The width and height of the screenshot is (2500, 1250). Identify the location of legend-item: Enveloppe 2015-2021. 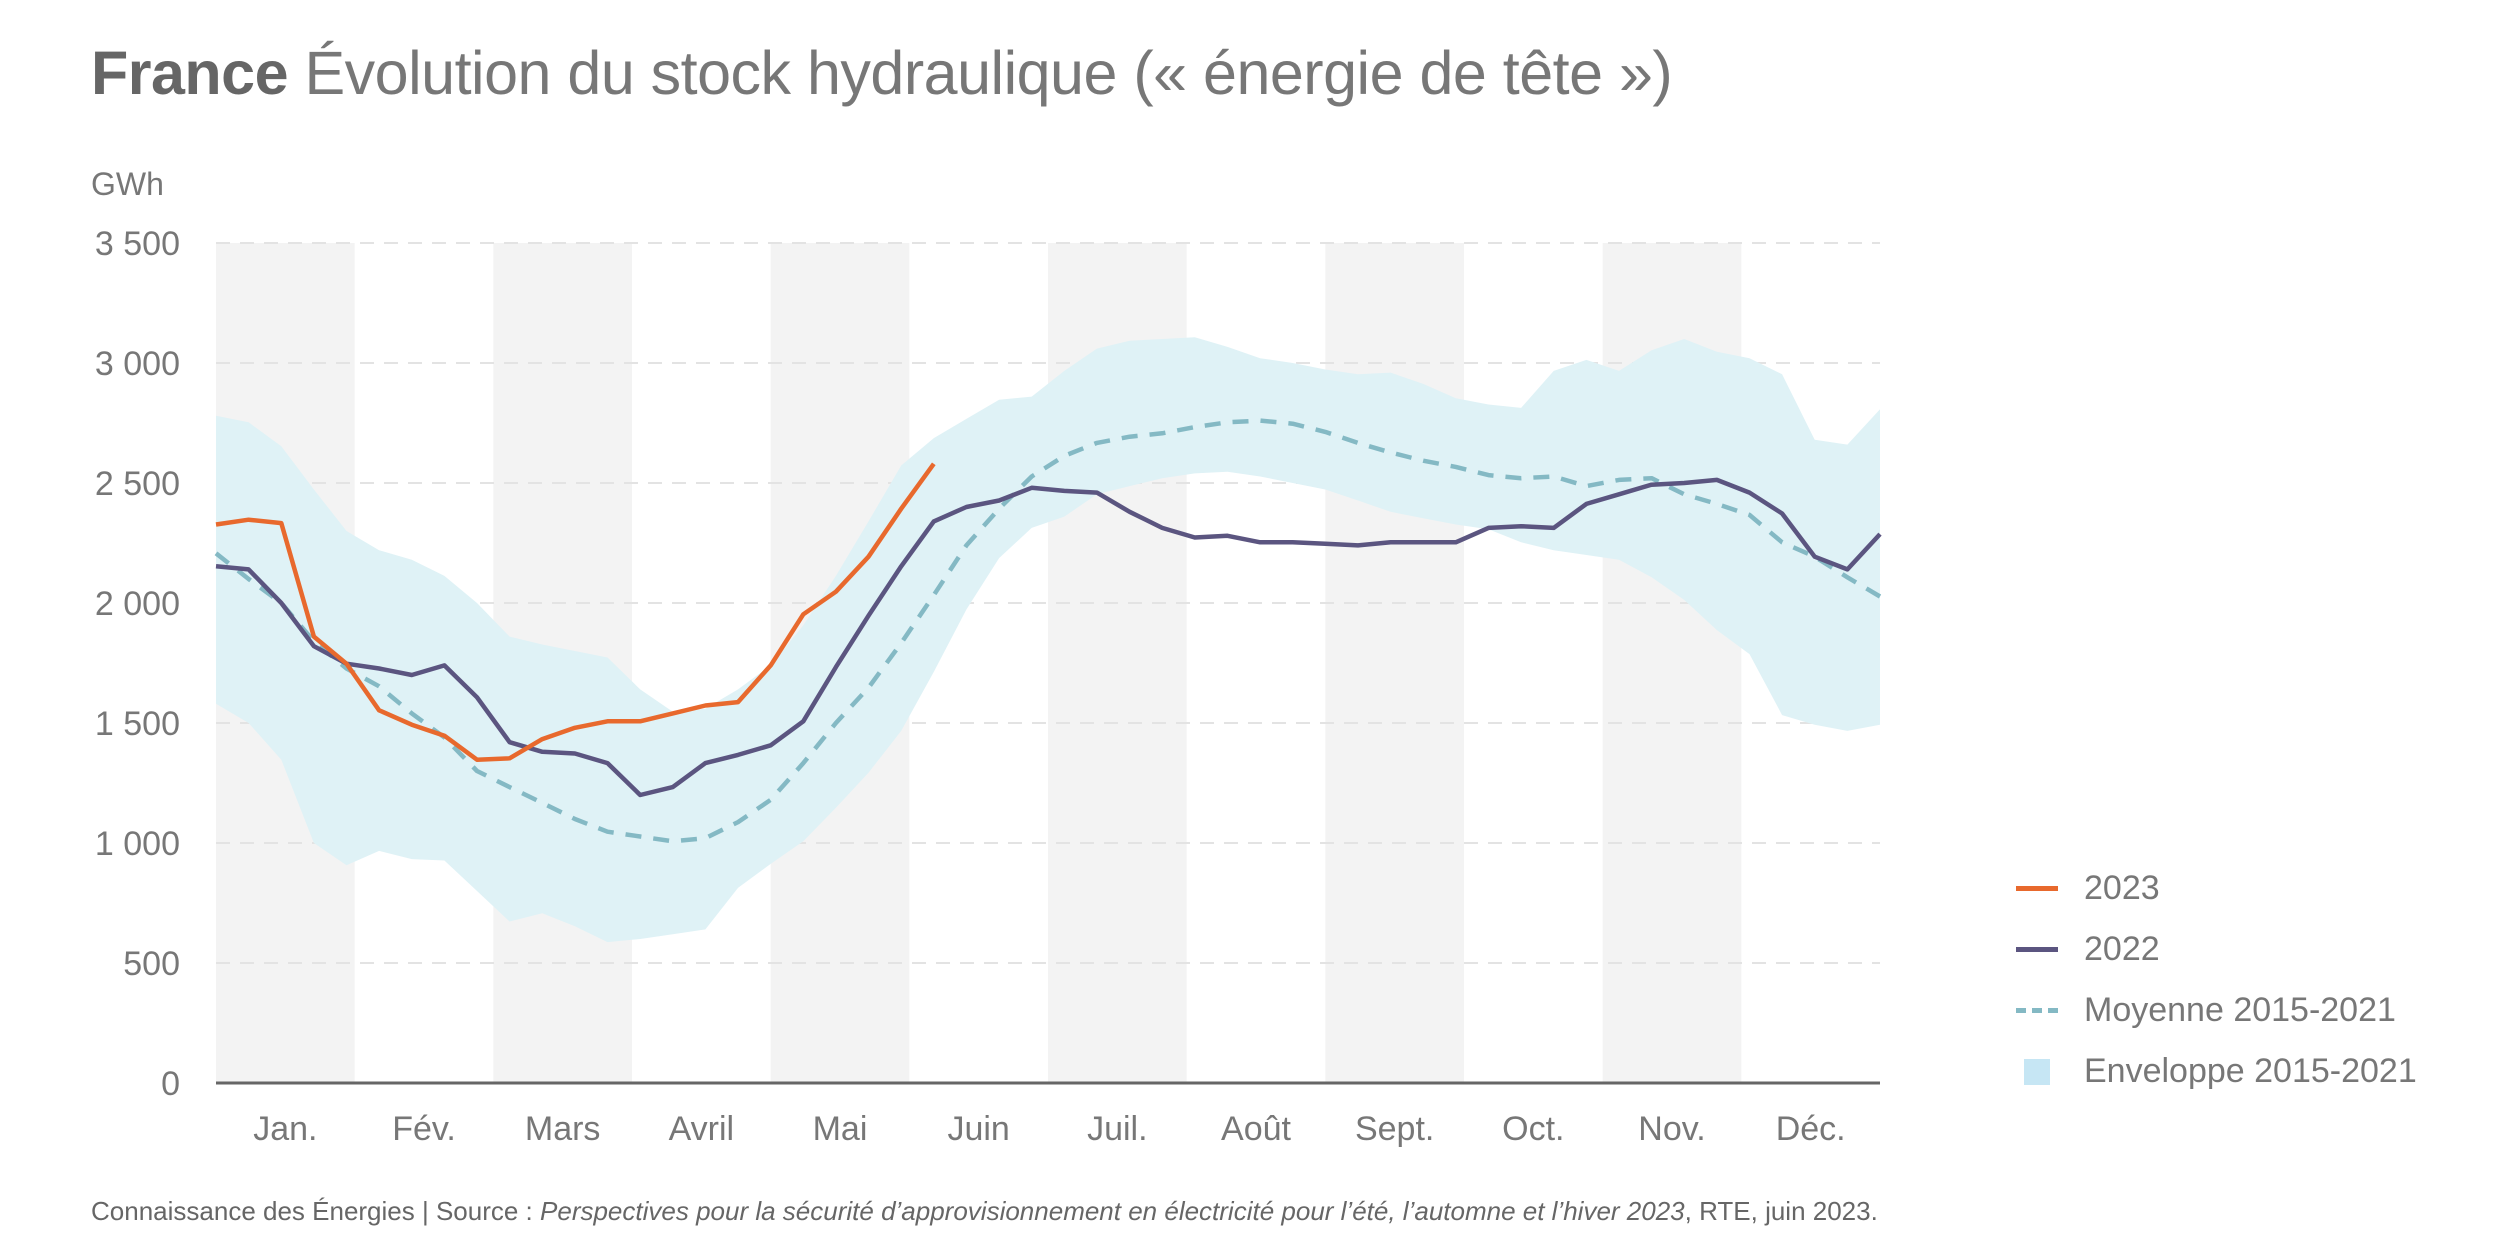
(2216, 1071).